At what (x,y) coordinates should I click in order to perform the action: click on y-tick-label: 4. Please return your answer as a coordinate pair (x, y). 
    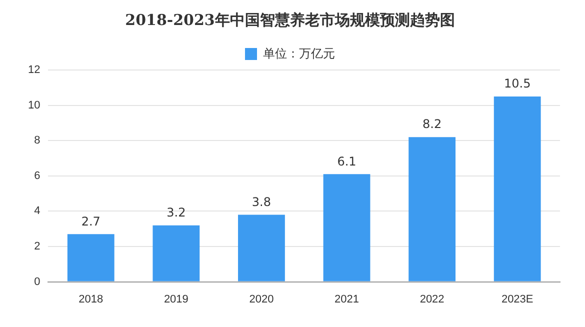
    Looking at the image, I should click on (37, 211).